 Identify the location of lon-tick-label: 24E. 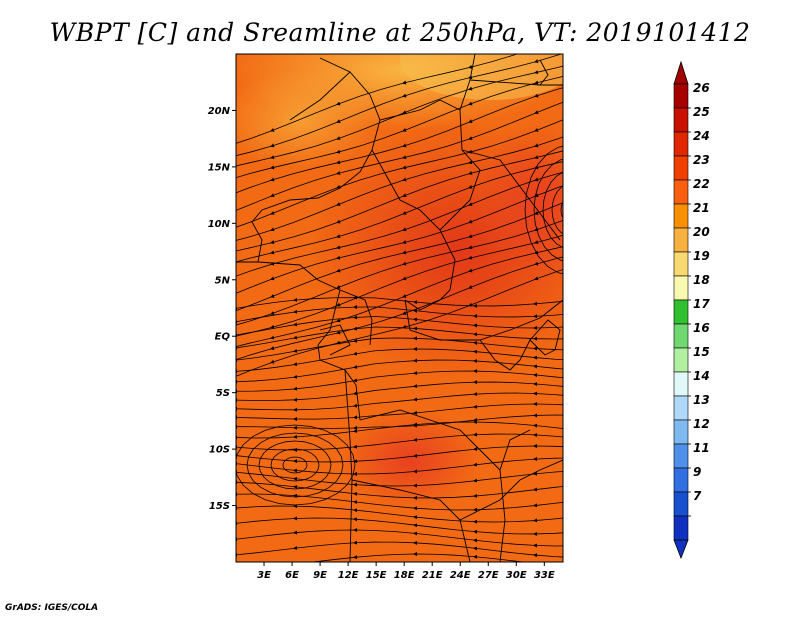
(460, 575).